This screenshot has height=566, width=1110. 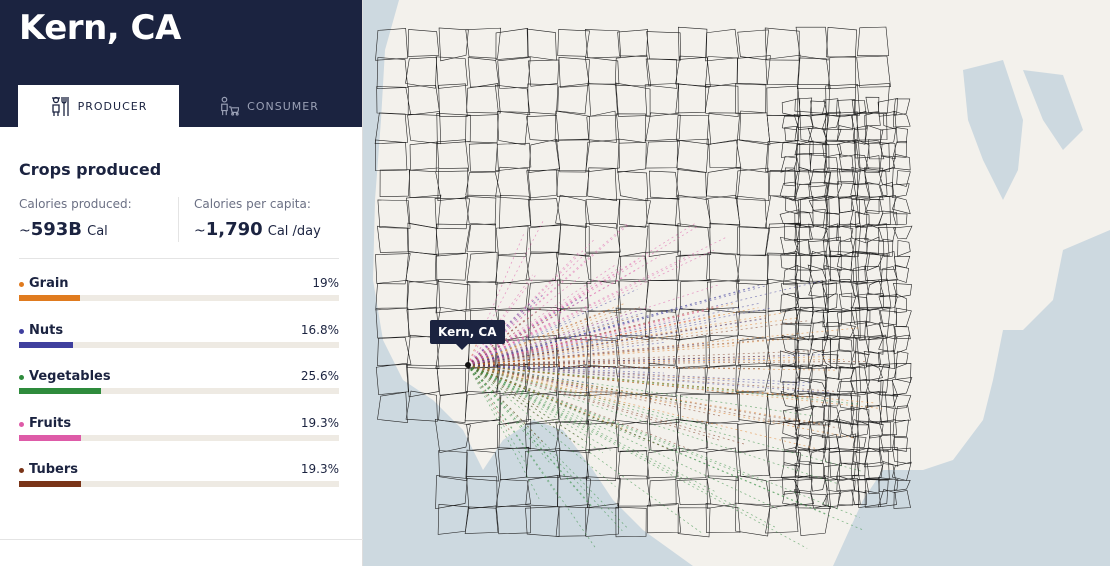 I want to click on stat-divider, so click(x=178, y=219).